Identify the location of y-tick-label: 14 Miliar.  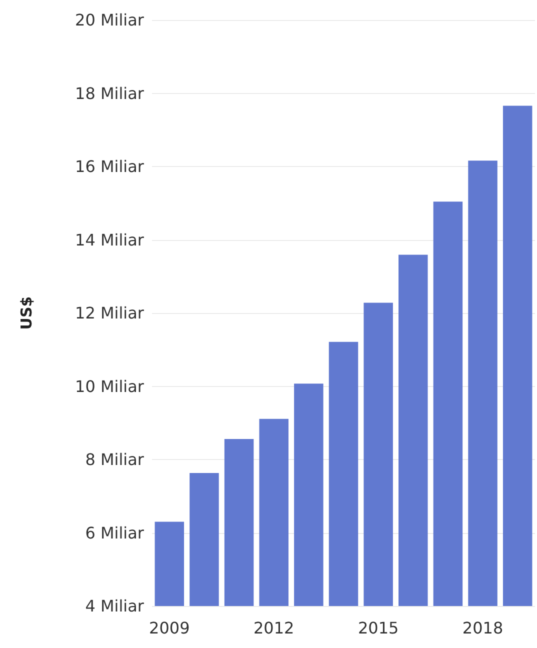
(109, 240).